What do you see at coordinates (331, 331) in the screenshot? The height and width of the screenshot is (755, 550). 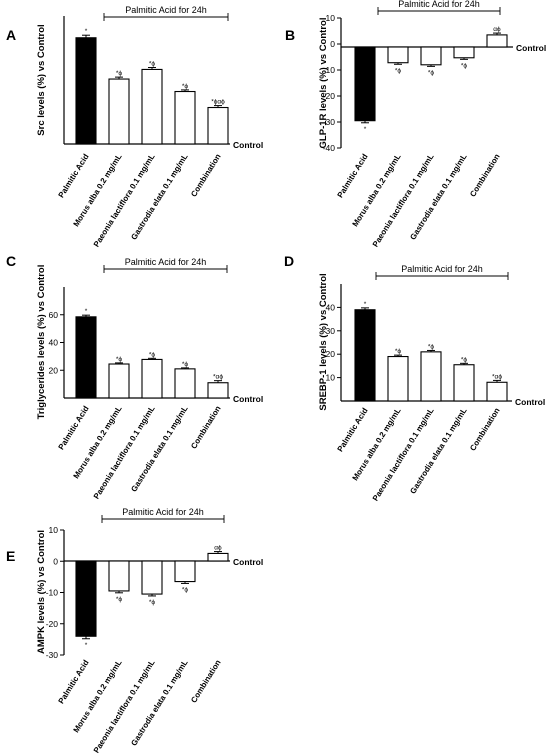 I see `y-tick-label: 30` at bounding box center [331, 331].